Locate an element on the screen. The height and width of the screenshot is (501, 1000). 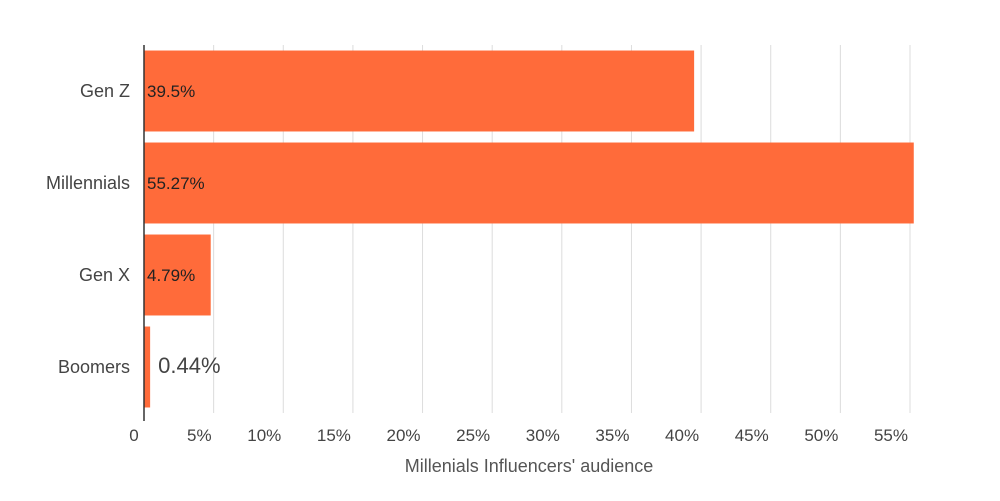
x-tick-label: 15% is located at coordinates (334, 435).